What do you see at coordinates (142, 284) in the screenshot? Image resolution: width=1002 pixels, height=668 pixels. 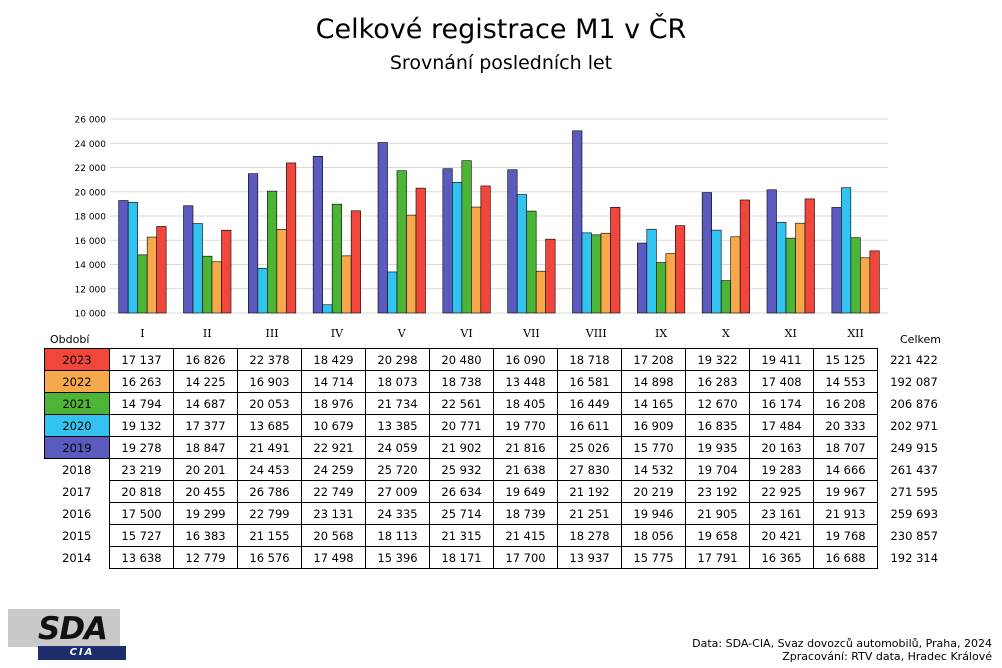 I see `bar-2021-I` at bounding box center [142, 284].